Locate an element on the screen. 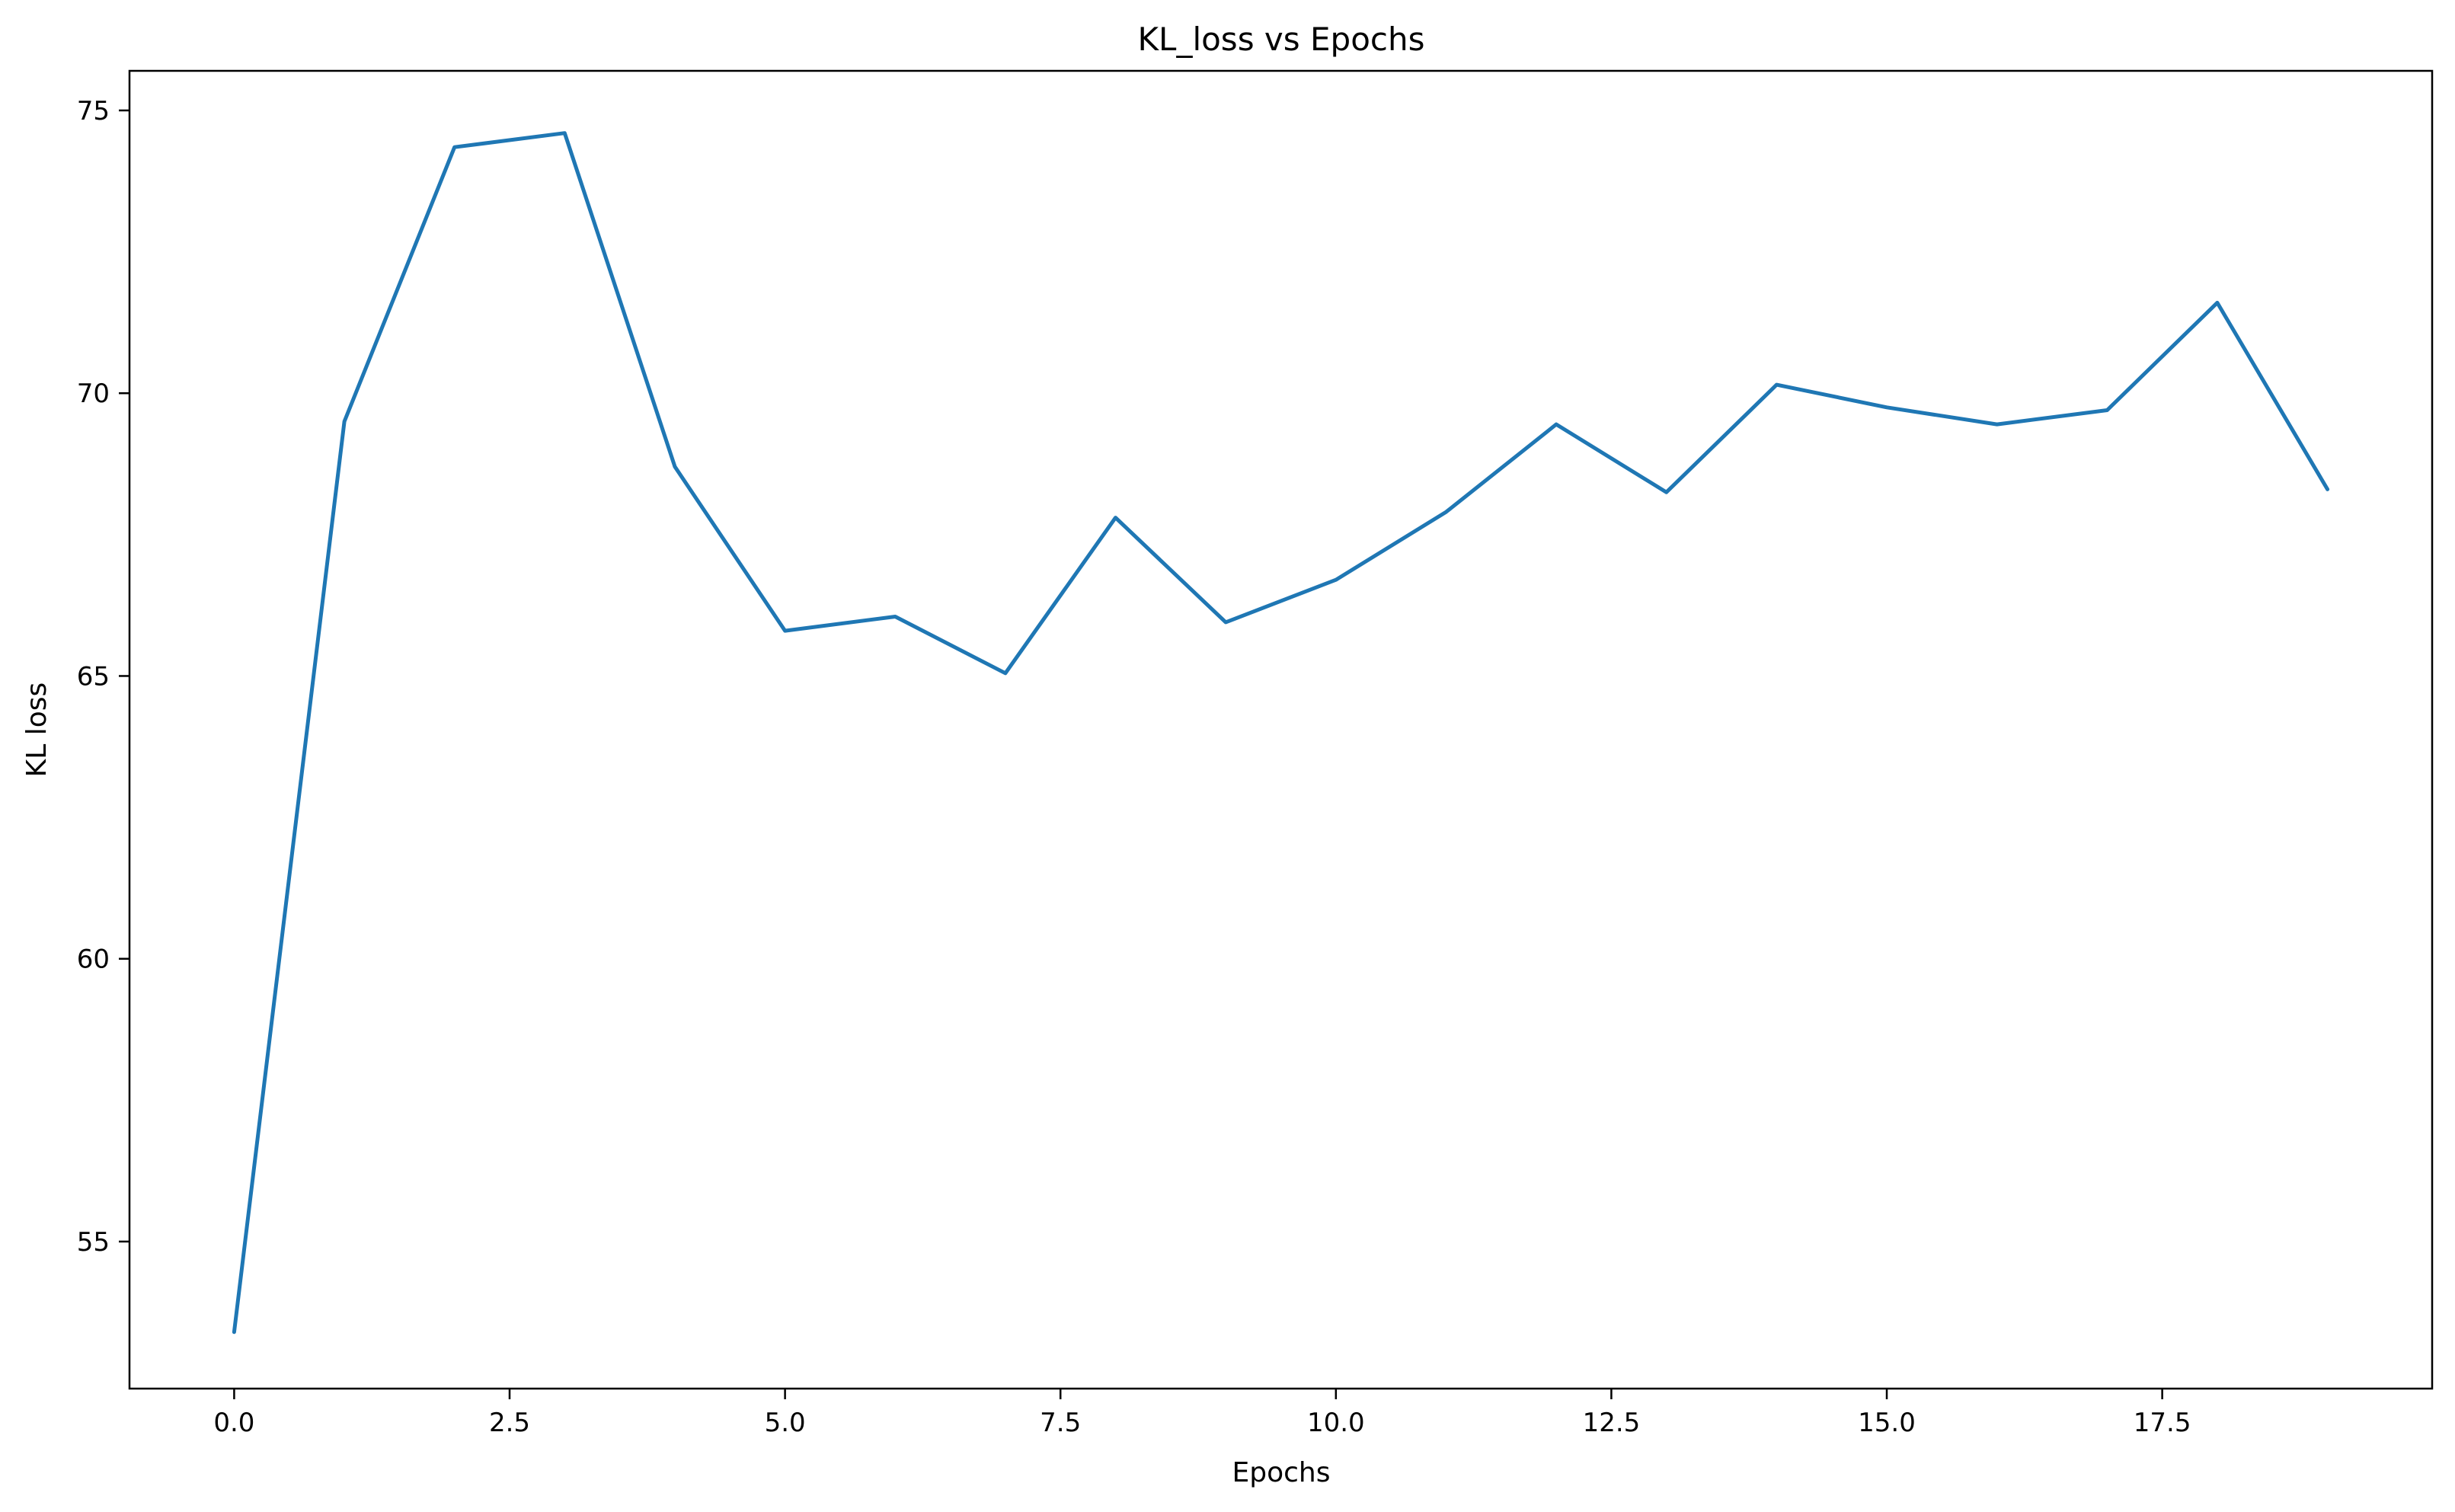  y-tick-label: 75 is located at coordinates (93, 111).